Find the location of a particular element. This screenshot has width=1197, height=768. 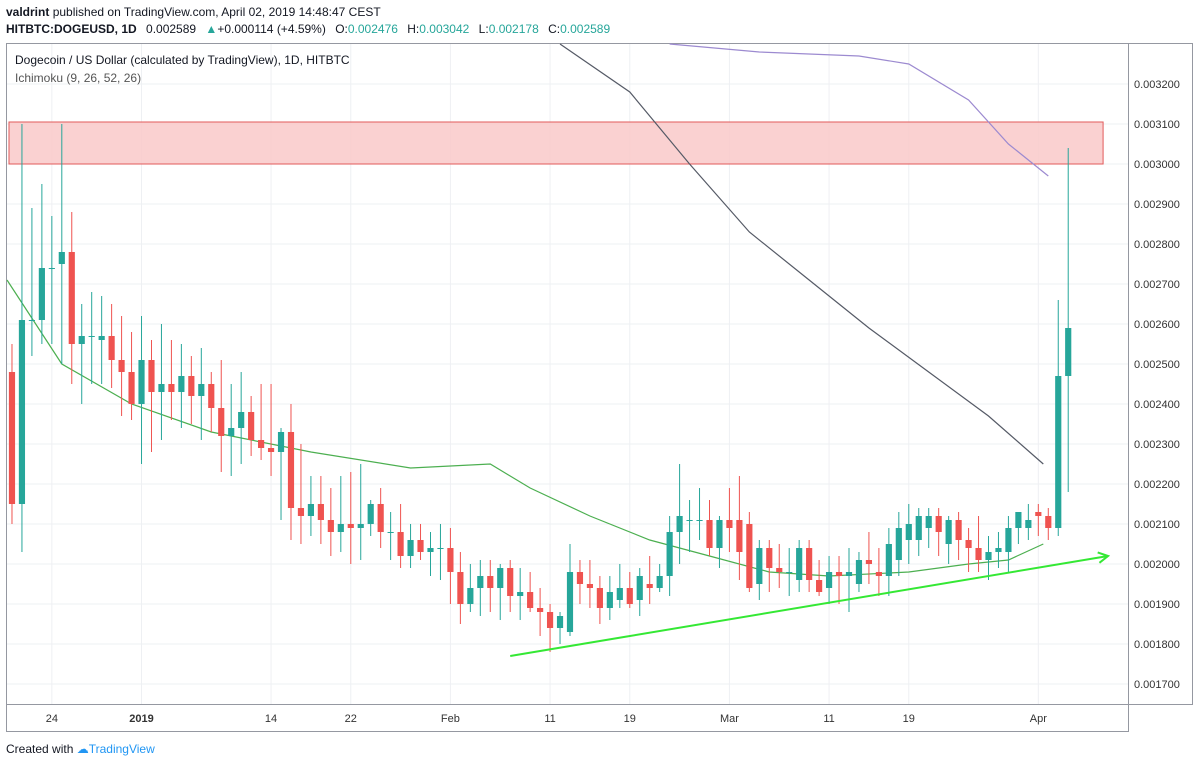

open-label: O: is located at coordinates (341, 29).